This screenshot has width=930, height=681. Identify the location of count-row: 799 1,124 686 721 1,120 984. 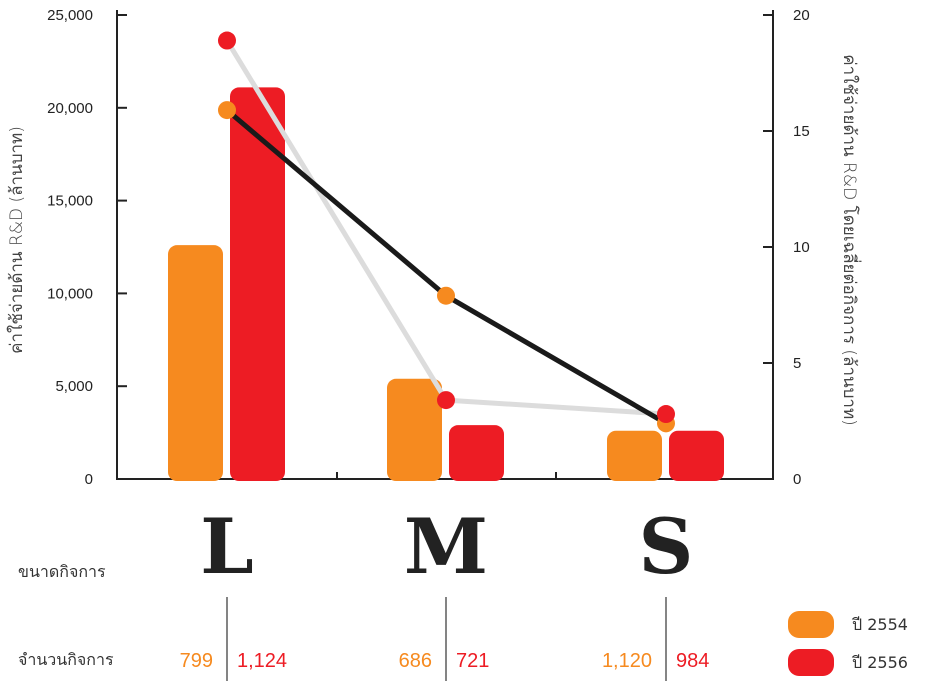
(444, 639).